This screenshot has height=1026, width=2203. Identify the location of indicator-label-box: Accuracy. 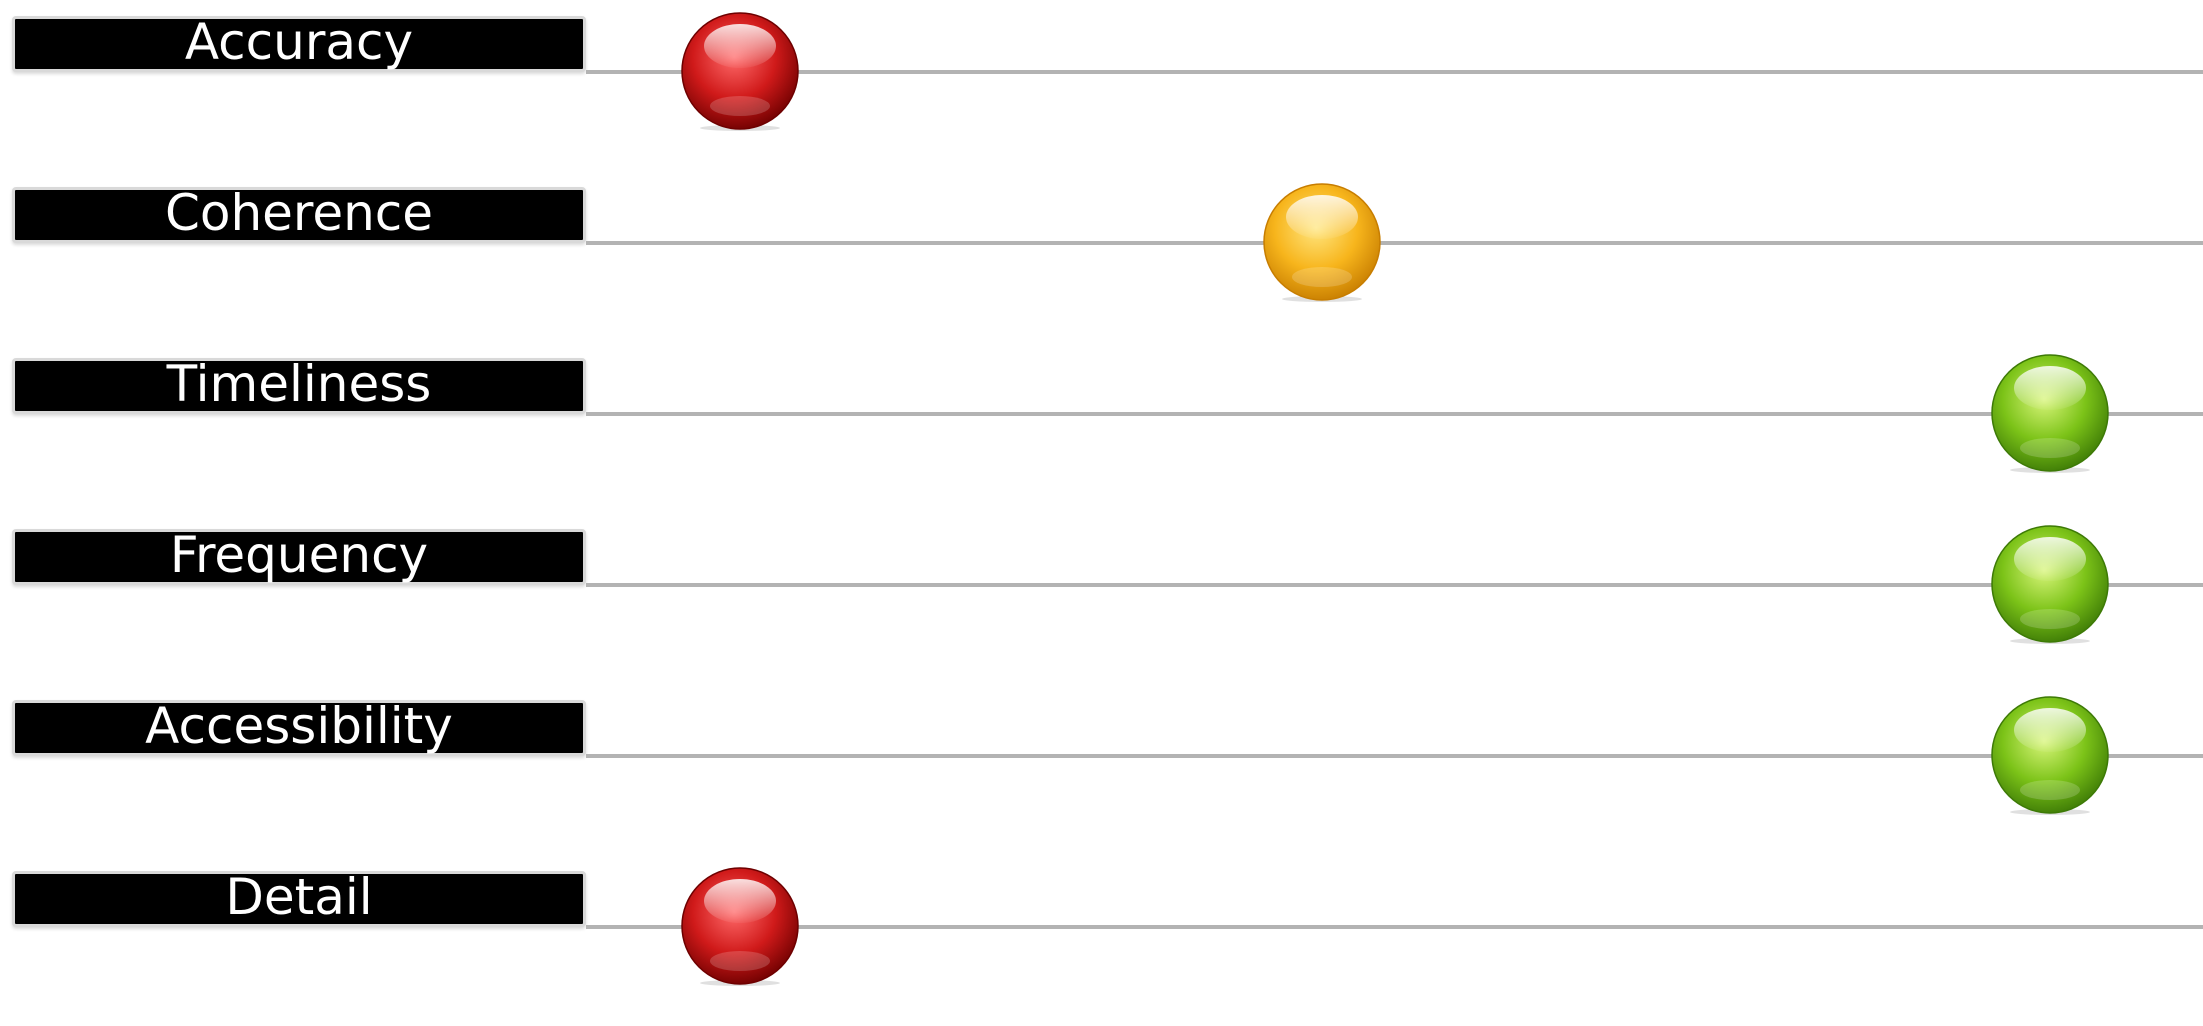
(299, 42).